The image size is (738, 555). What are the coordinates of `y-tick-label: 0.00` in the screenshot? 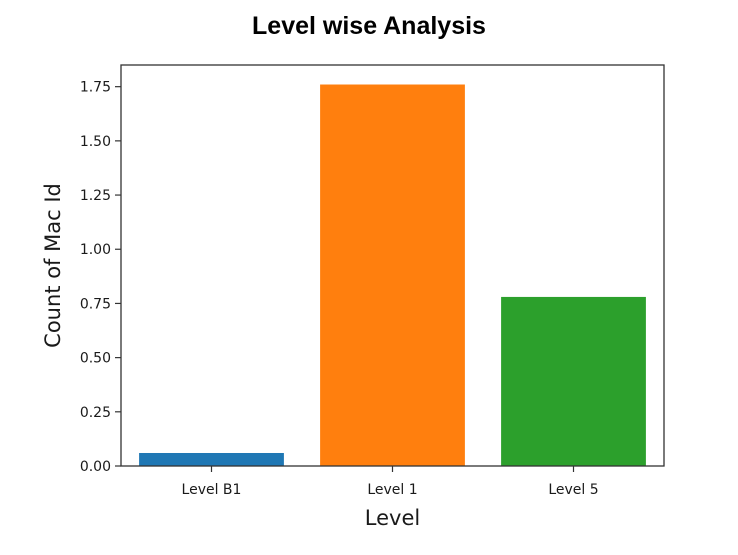 It's located at (95, 467).